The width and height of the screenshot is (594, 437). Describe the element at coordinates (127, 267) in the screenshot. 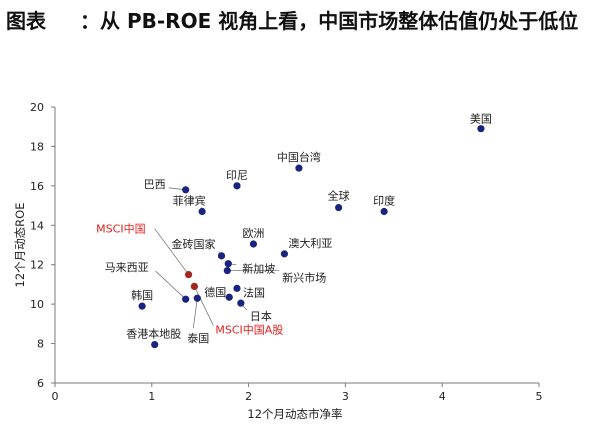

I see `point-label: 马来西亚` at that location.